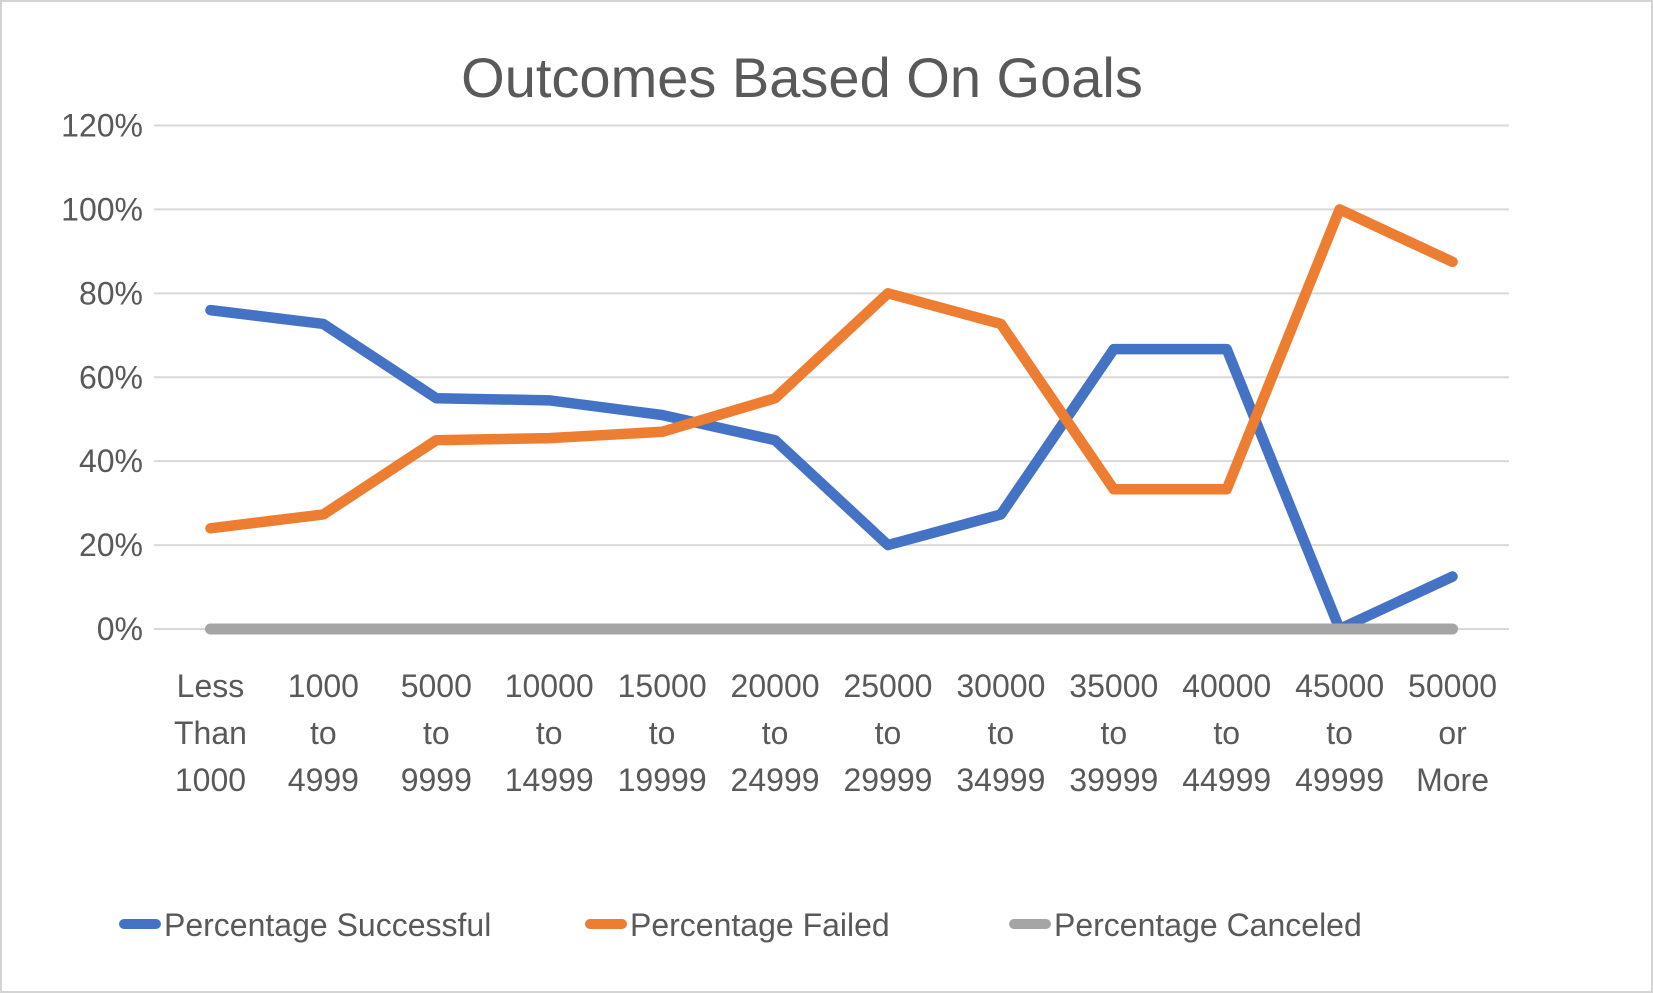 The image size is (1653, 993). What do you see at coordinates (111, 461) in the screenshot?
I see `y-axis-tick-label: 40%` at bounding box center [111, 461].